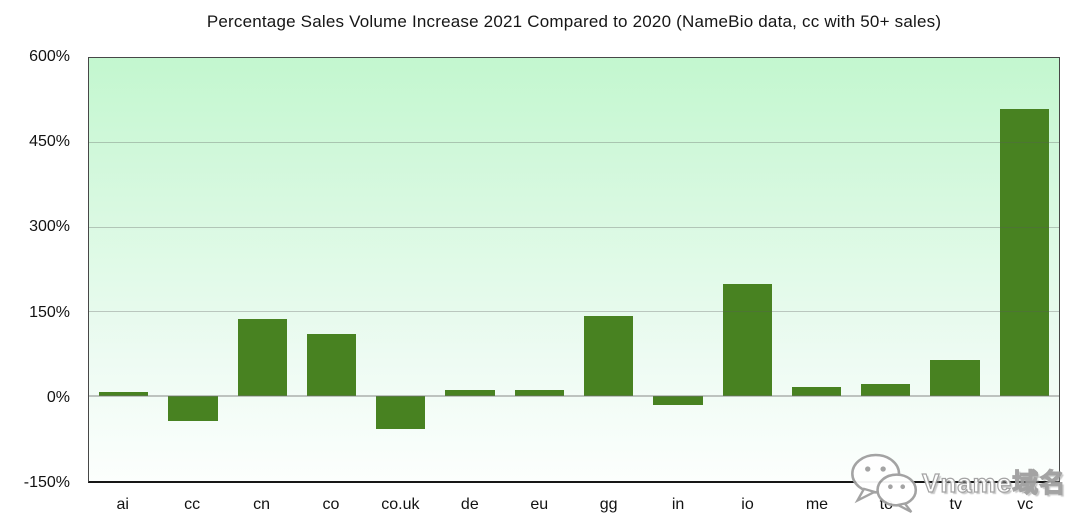  Describe the element at coordinates (747, 504) in the screenshot. I see `x-tick-label-io: io` at that location.